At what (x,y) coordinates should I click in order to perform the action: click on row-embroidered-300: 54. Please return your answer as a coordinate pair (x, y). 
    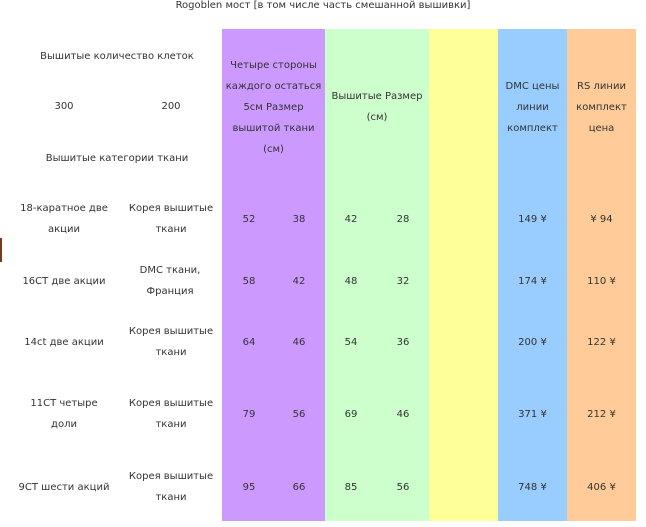
    Looking at the image, I should click on (351, 342).